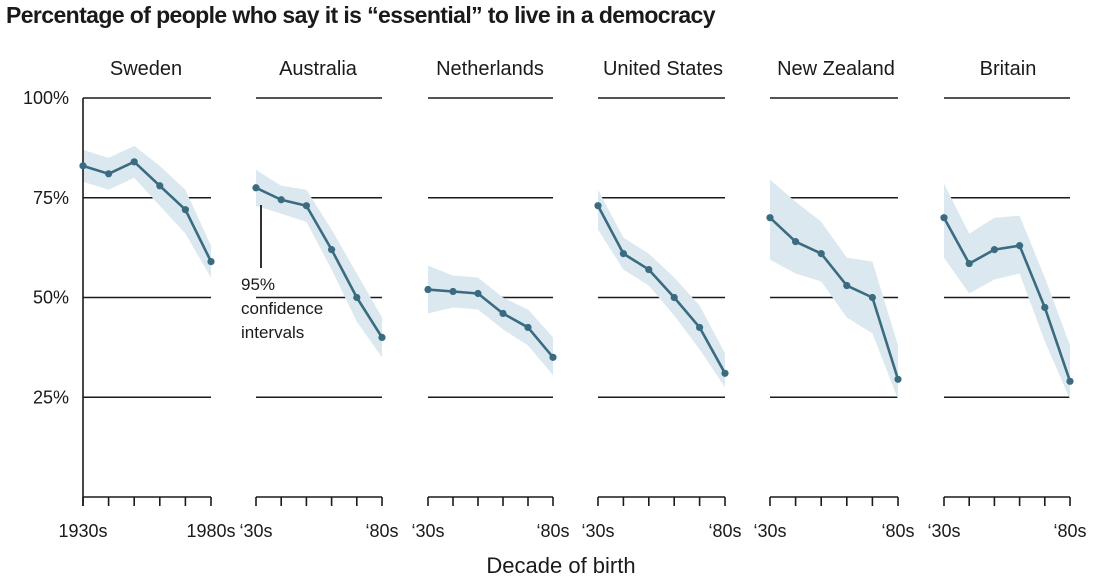  I want to click on y-tick-label: 75%, so click(51, 198).